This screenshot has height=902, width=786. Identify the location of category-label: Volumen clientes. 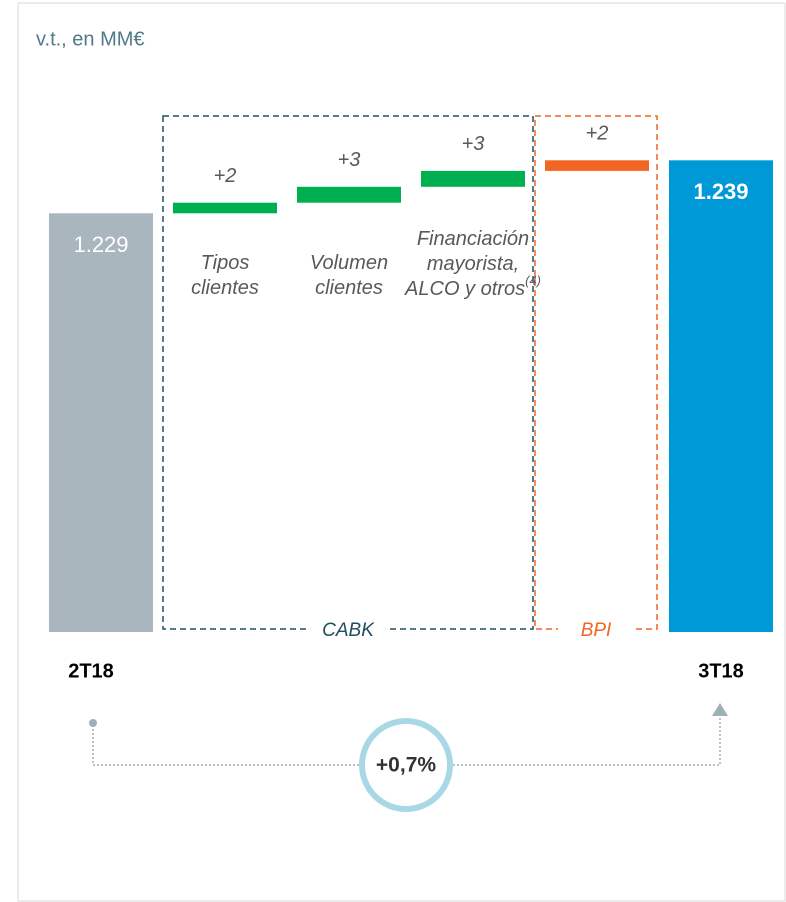
(349, 275).